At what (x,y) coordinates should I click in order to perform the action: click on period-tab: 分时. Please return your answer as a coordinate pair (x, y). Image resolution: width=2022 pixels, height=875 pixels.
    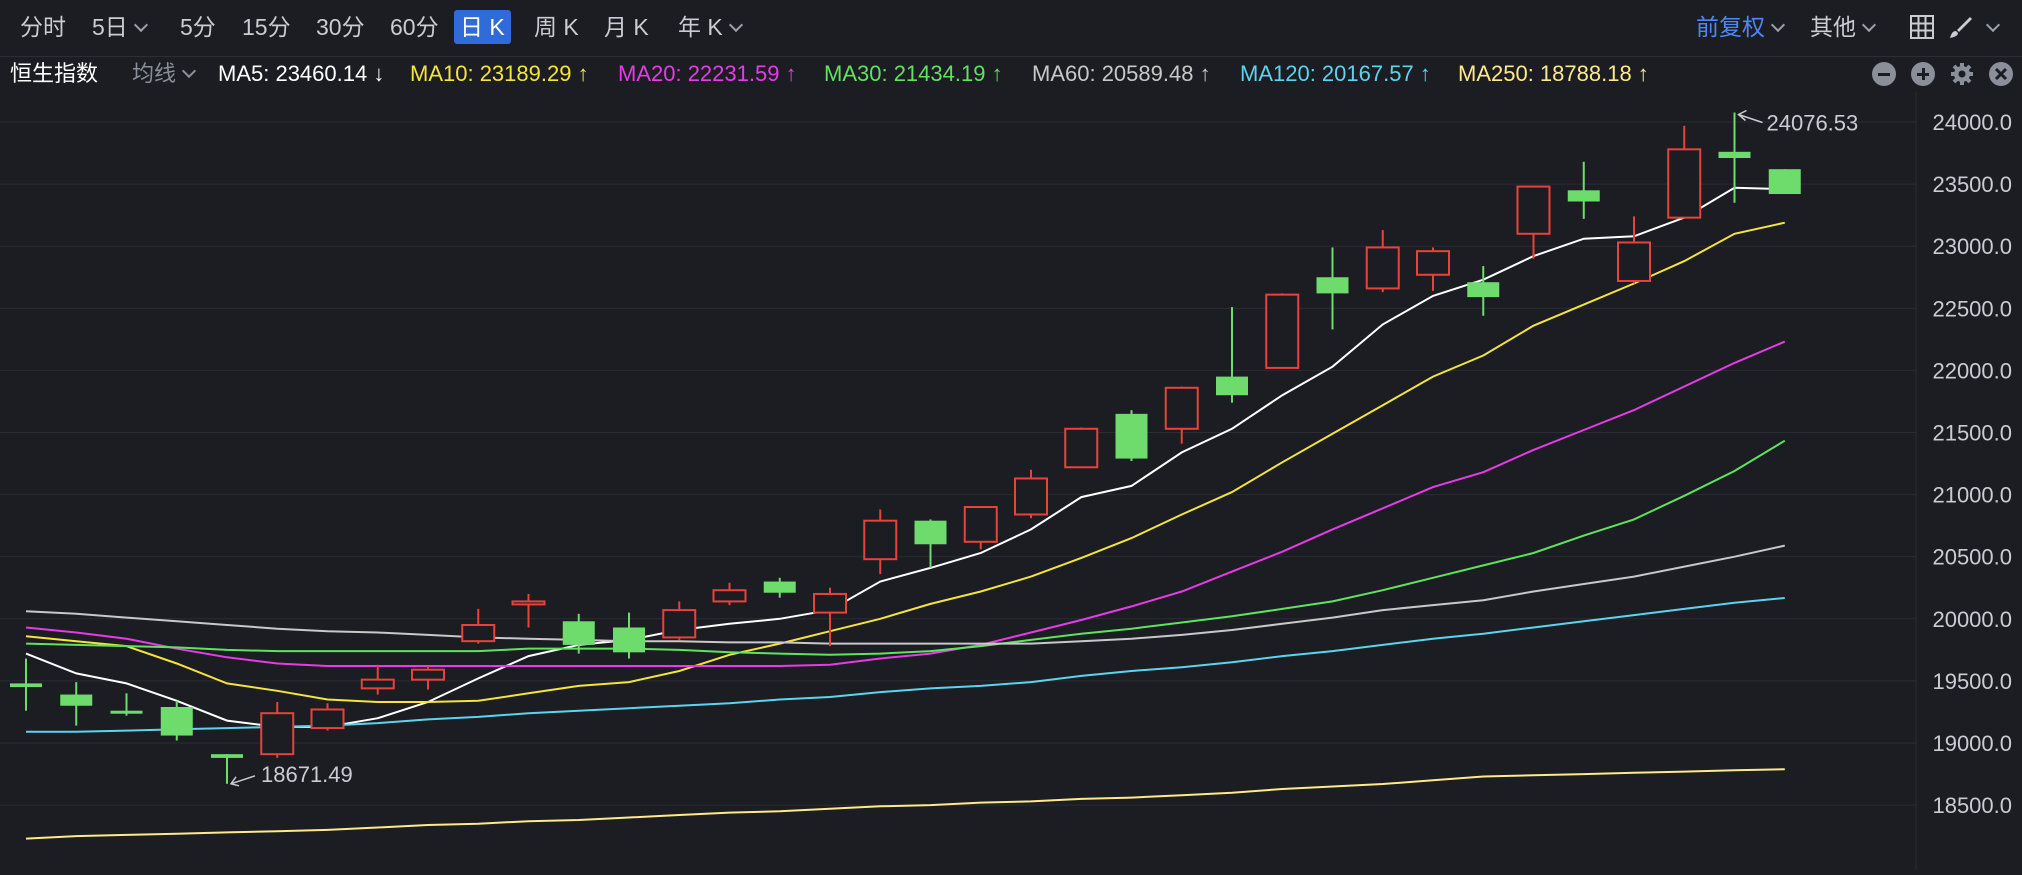
    Looking at the image, I should click on (43, 27).